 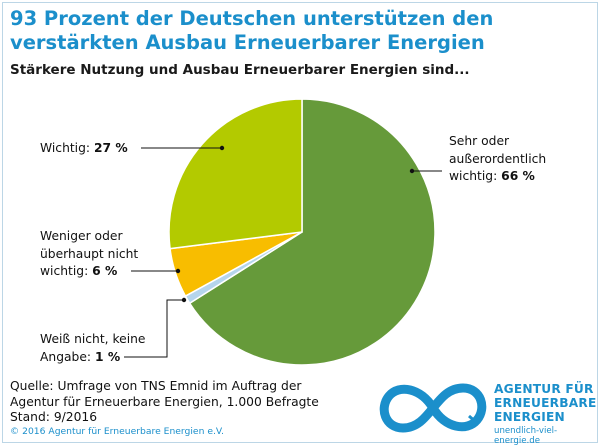 What do you see at coordinates (84, 148) in the screenshot?
I see `slice-label-wichtig: Wichtig: 27 %` at bounding box center [84, 148].